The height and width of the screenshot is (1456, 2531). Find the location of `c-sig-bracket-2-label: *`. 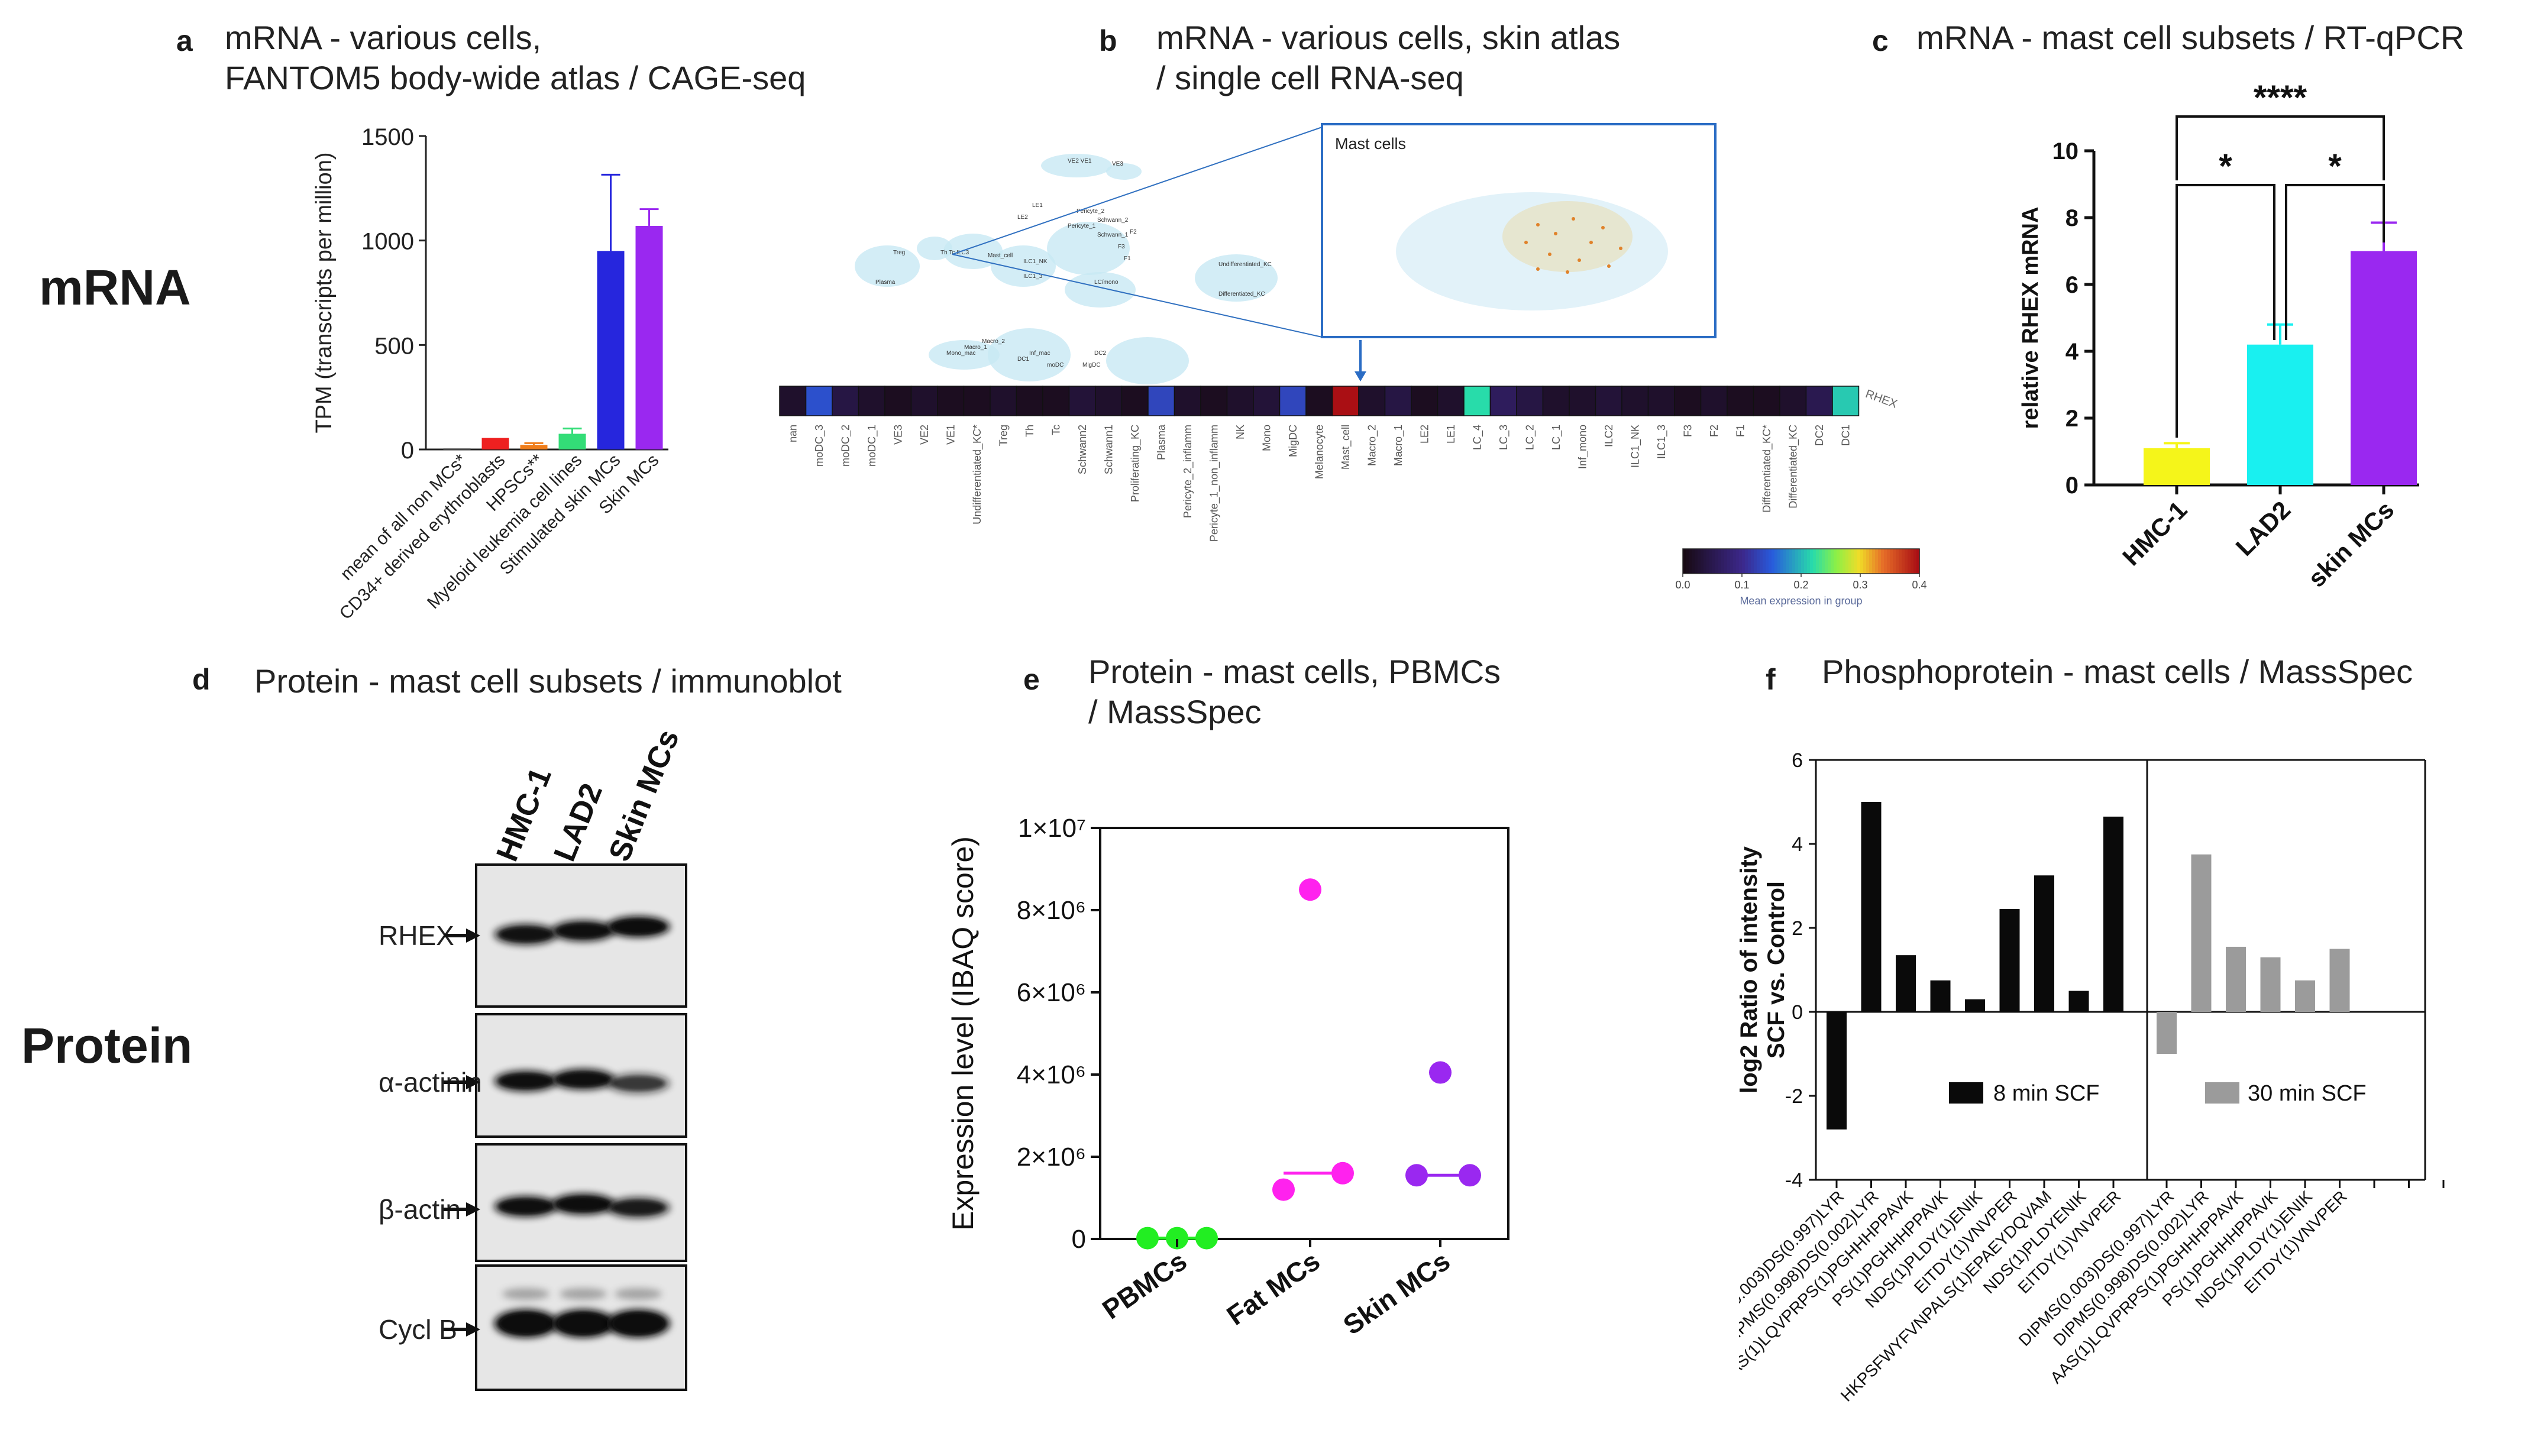

c-sig-bracket-2-label: * is located at coordinates (2335, 166).